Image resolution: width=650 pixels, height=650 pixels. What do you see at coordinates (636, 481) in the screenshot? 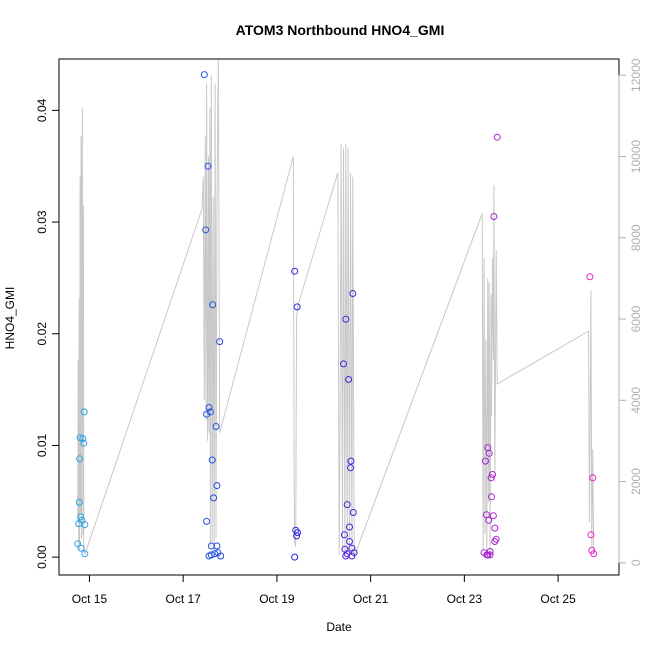
I see `y2-tick-label: 2000` at bounding box center [636, 481].